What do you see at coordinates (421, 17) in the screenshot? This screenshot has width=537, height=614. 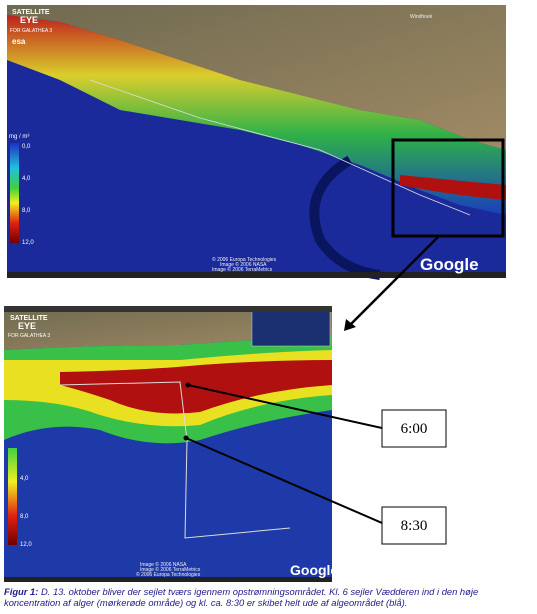 I see `place-label: Windhoek` at bounding box center [421, 17].